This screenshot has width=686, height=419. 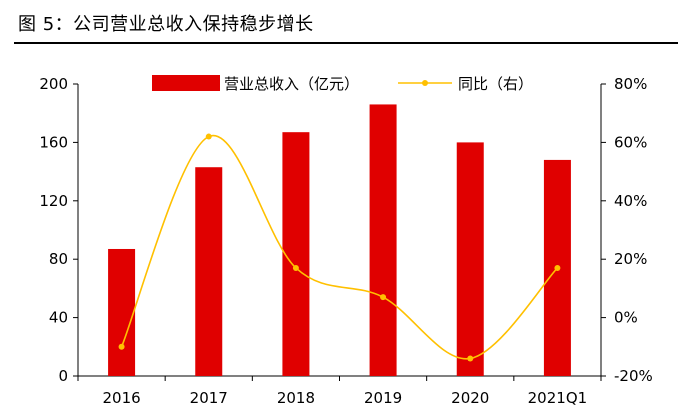 I want to click on right-tick-label: 40%, so click(x=630, y=201).